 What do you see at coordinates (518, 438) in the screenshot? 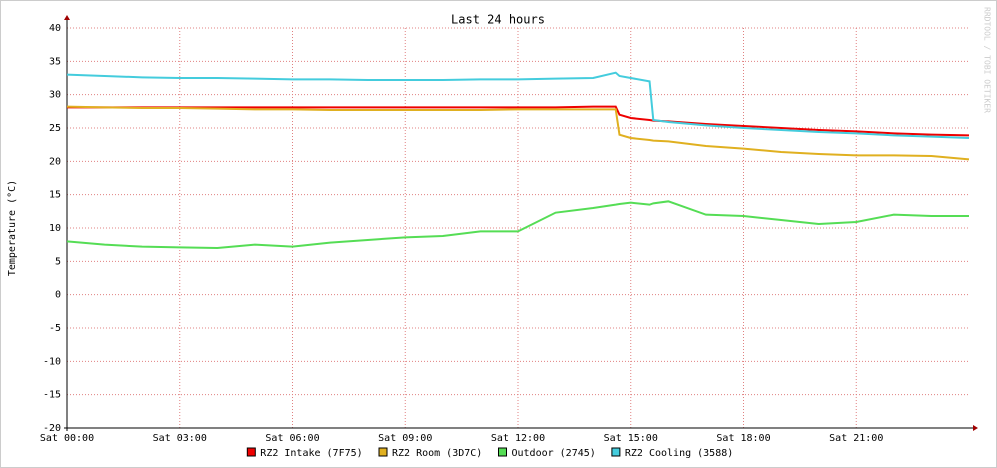
I see `x-tick-label: Sat 12:00` at bounding box center [518, 438].